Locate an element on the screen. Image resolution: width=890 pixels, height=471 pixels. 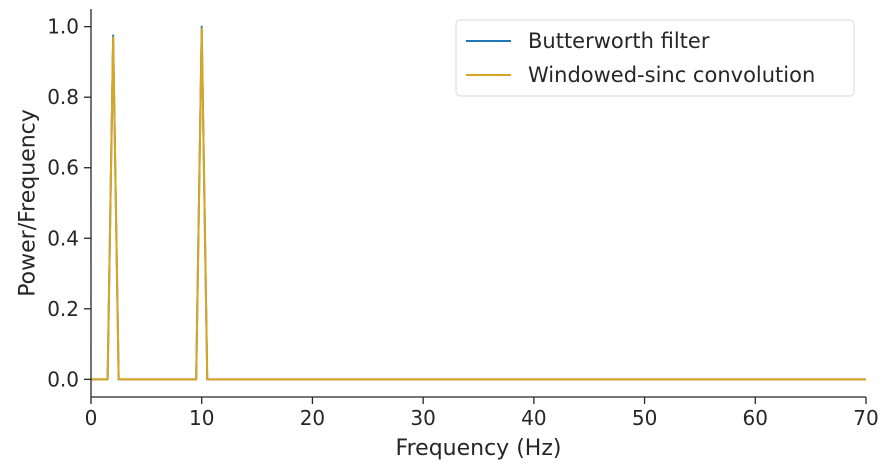
x-tick-label: 30 is located at coordinates (422, 418).